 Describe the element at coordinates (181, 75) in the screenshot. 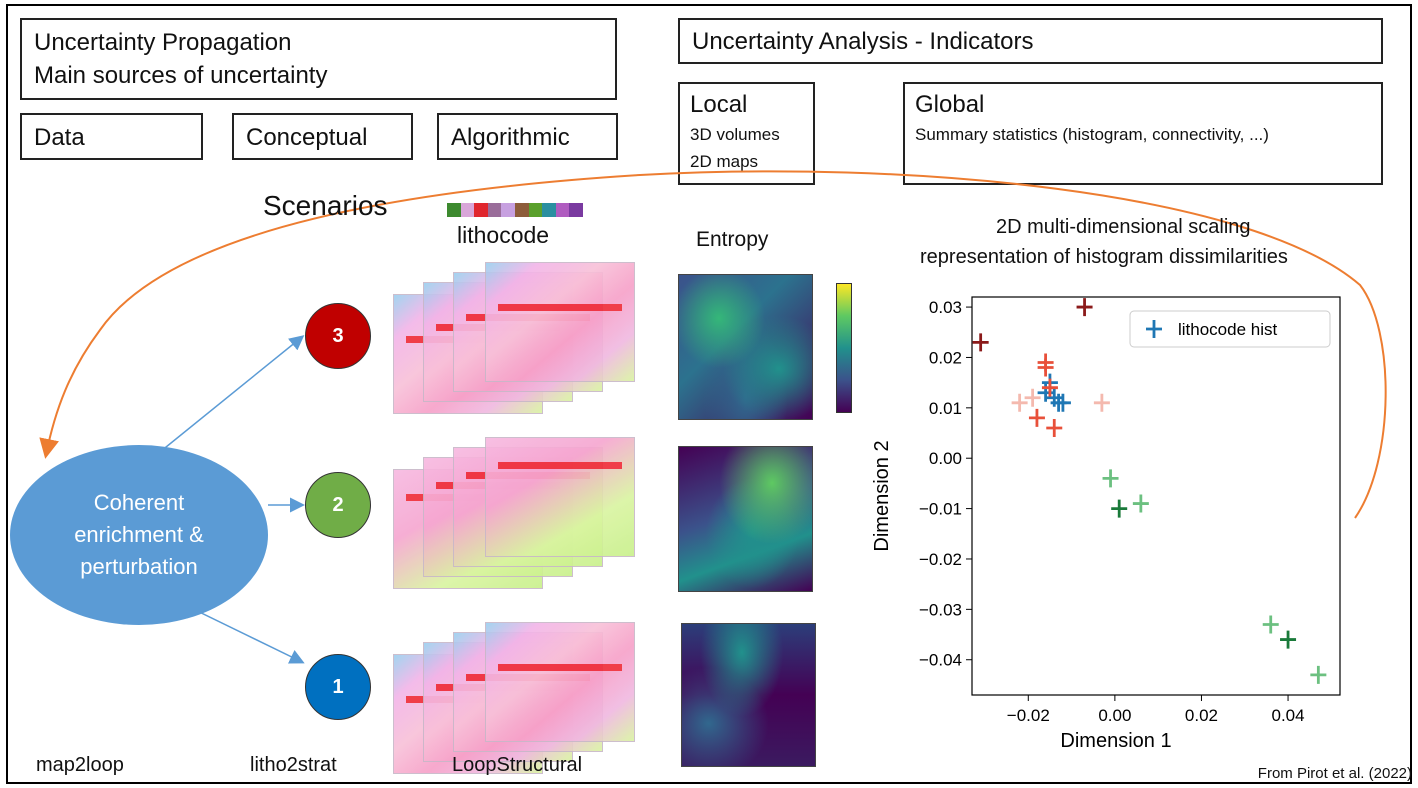

I see `propagation-subtitle: Main sources of uncertainty` at that location.